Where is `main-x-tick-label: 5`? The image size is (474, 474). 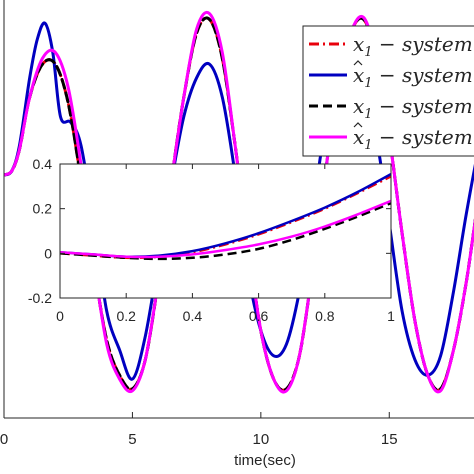 main-x-tick-label: 5 is located at coordinates (132, 439).